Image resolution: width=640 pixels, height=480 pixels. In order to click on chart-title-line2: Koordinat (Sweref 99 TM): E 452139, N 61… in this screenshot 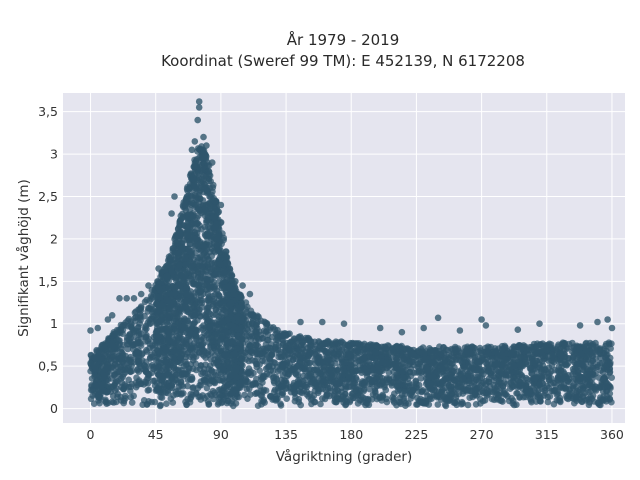, I will do `click(343, 61)`.